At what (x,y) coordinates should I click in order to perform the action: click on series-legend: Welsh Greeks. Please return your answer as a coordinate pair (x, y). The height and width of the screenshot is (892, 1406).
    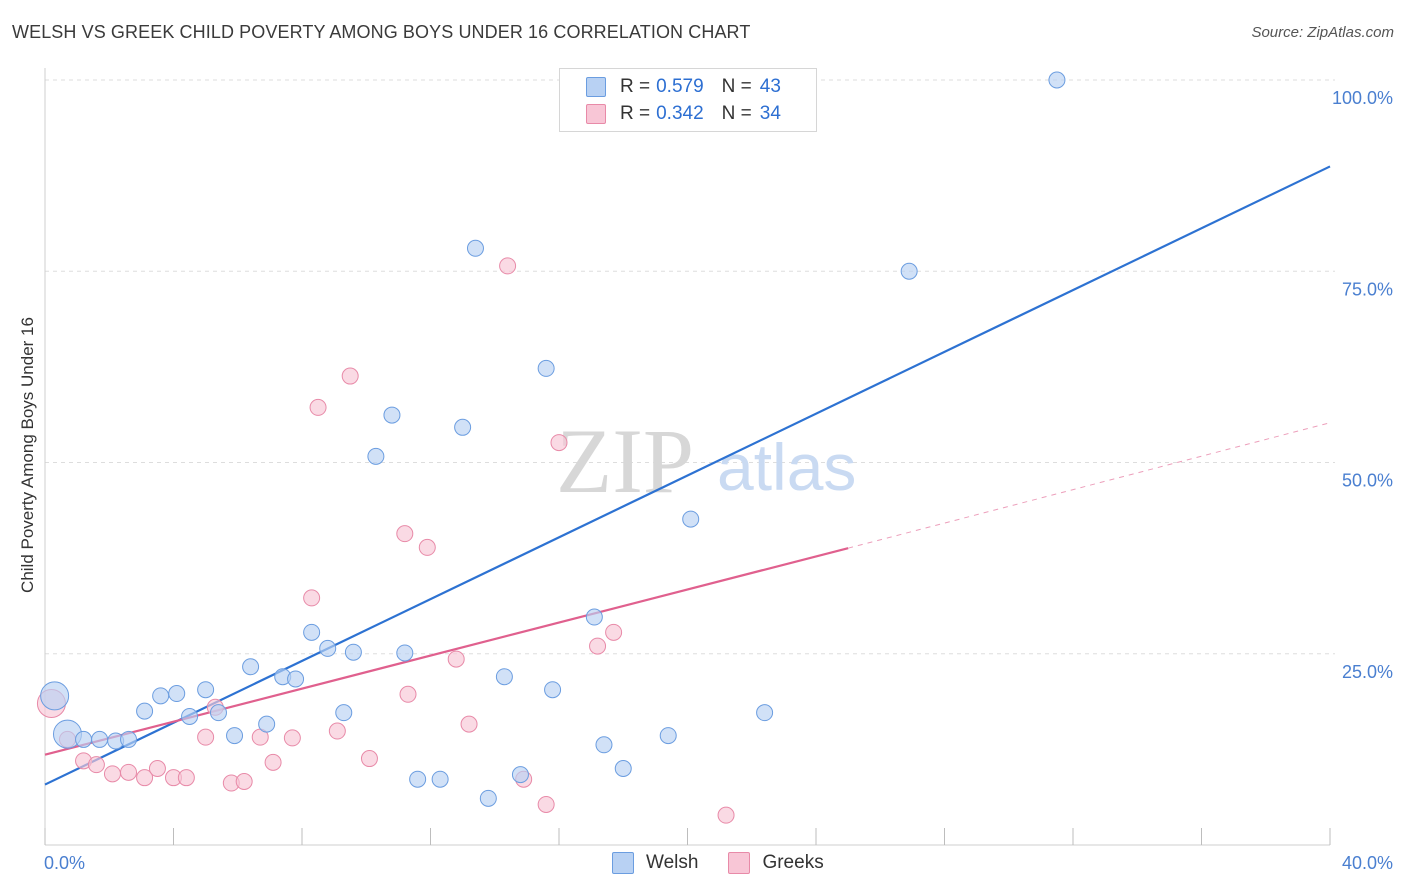
    Looking at the image, I should click on (733, 863).